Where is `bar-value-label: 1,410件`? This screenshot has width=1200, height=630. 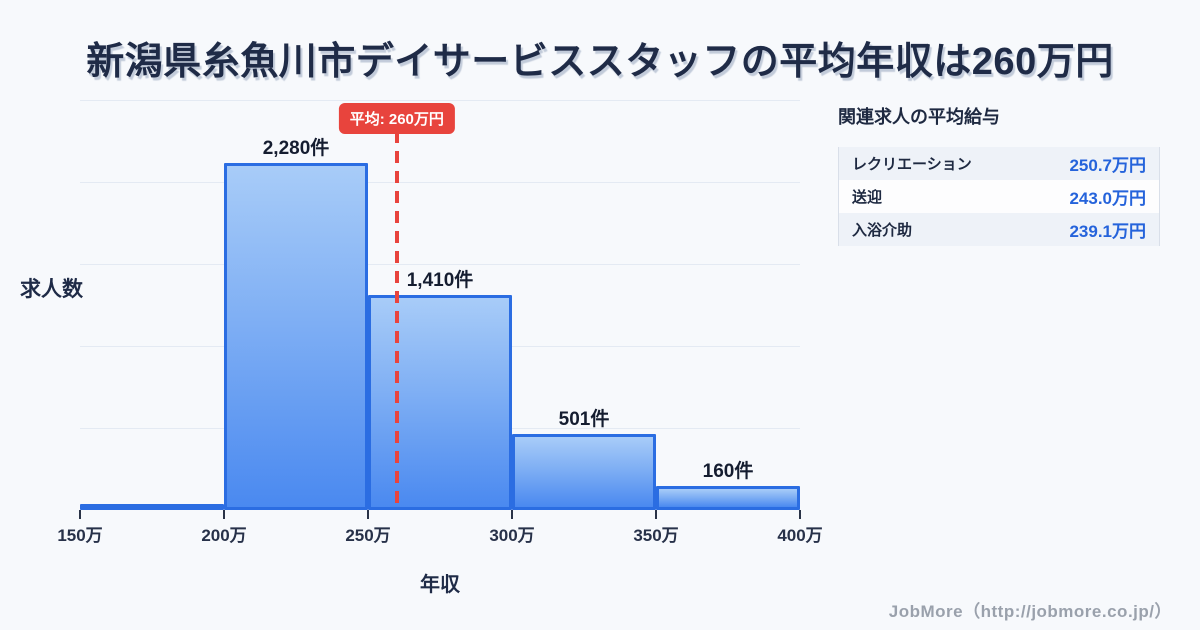
bar-value-label: 1,410件 is located at coordinates (440, 280).